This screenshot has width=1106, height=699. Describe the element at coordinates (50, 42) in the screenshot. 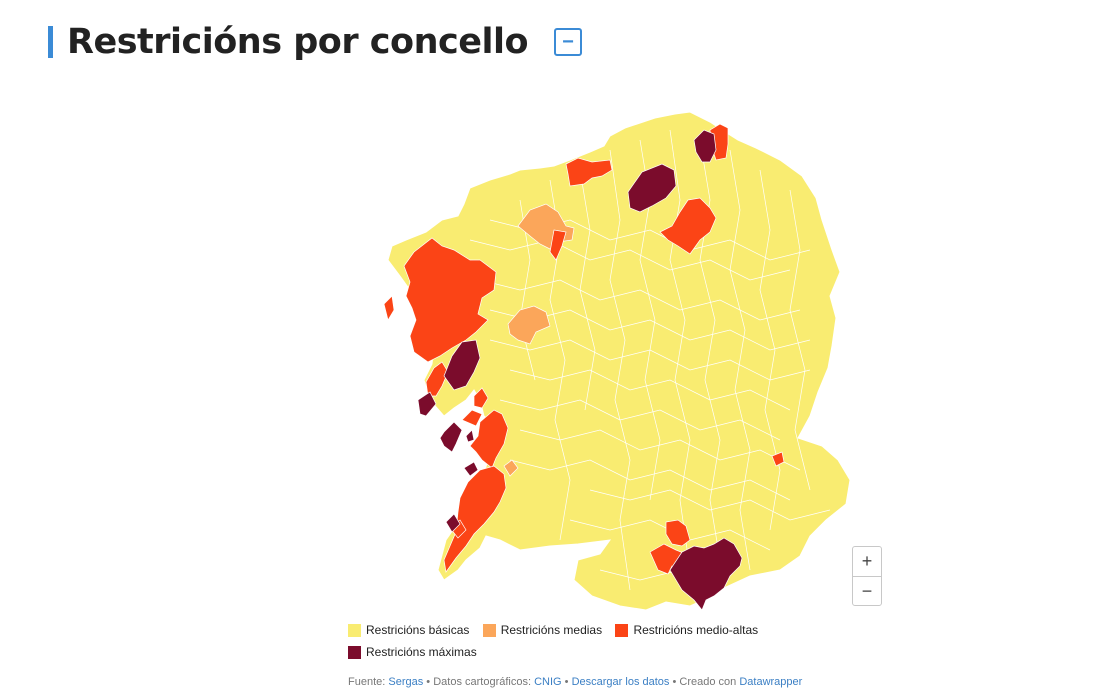

I see `title-accent-bar` at that location.